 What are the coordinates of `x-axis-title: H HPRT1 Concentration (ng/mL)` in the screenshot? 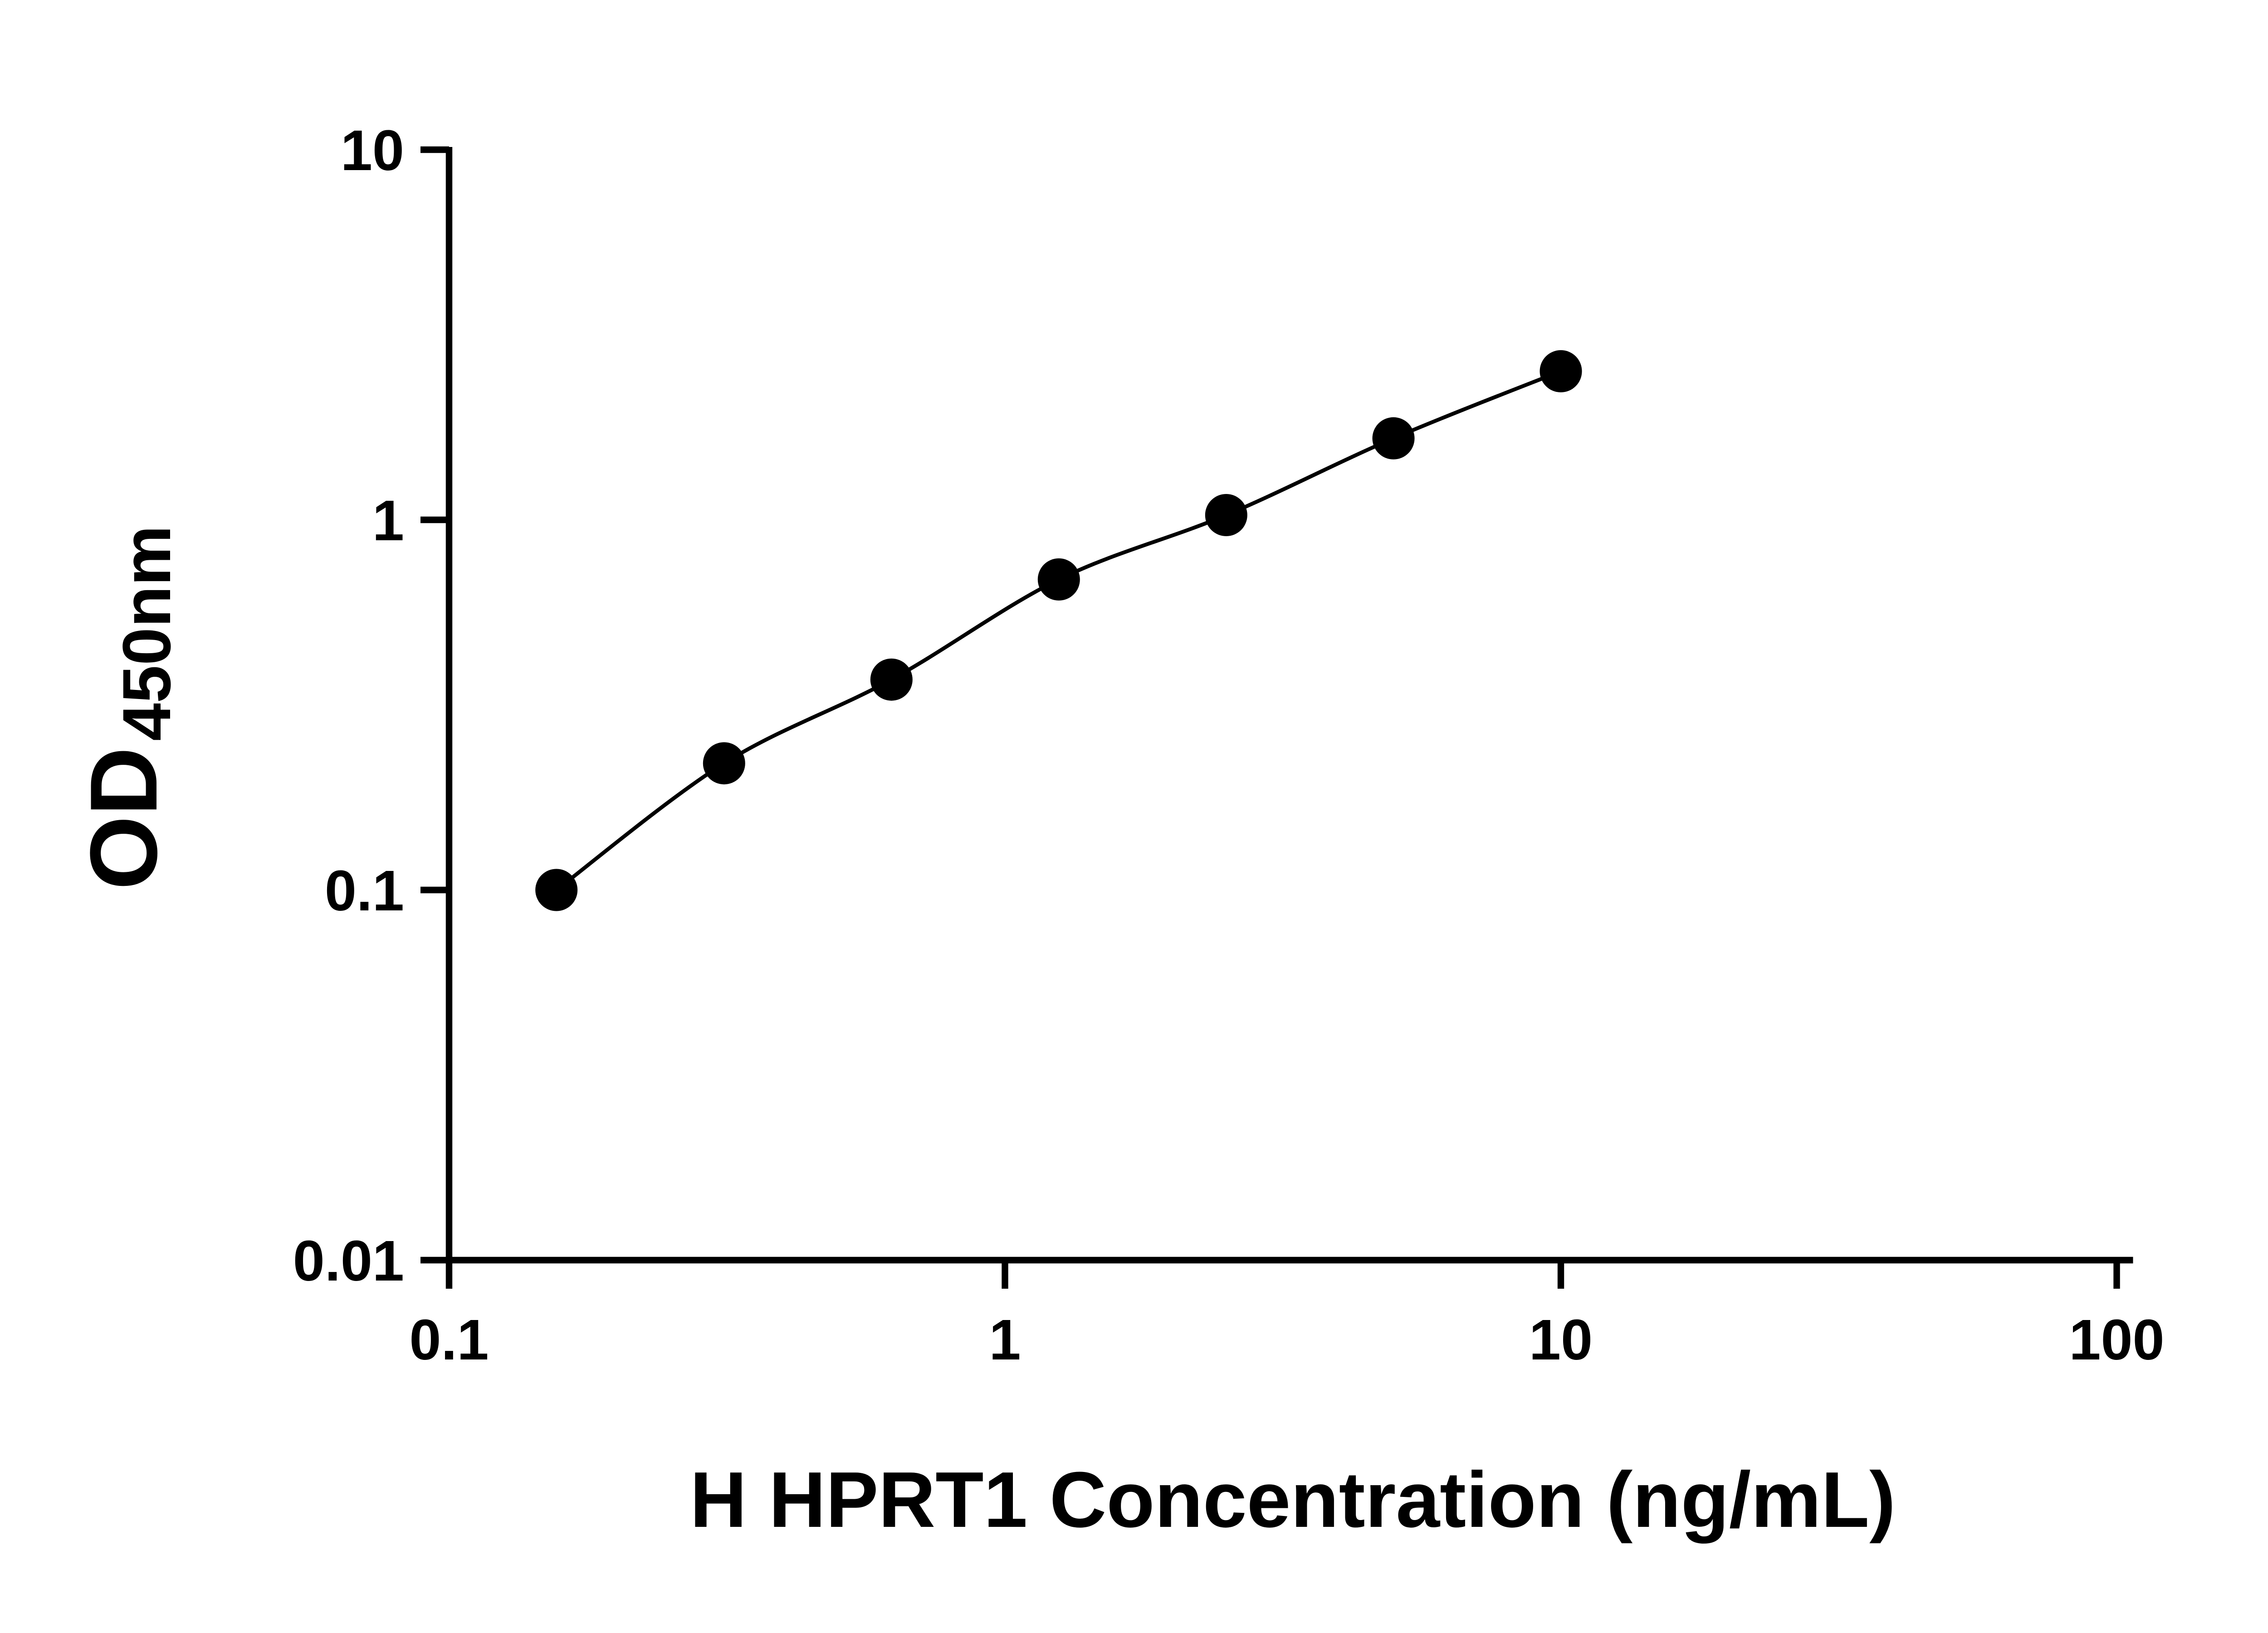 It's located at (1293, 1499).